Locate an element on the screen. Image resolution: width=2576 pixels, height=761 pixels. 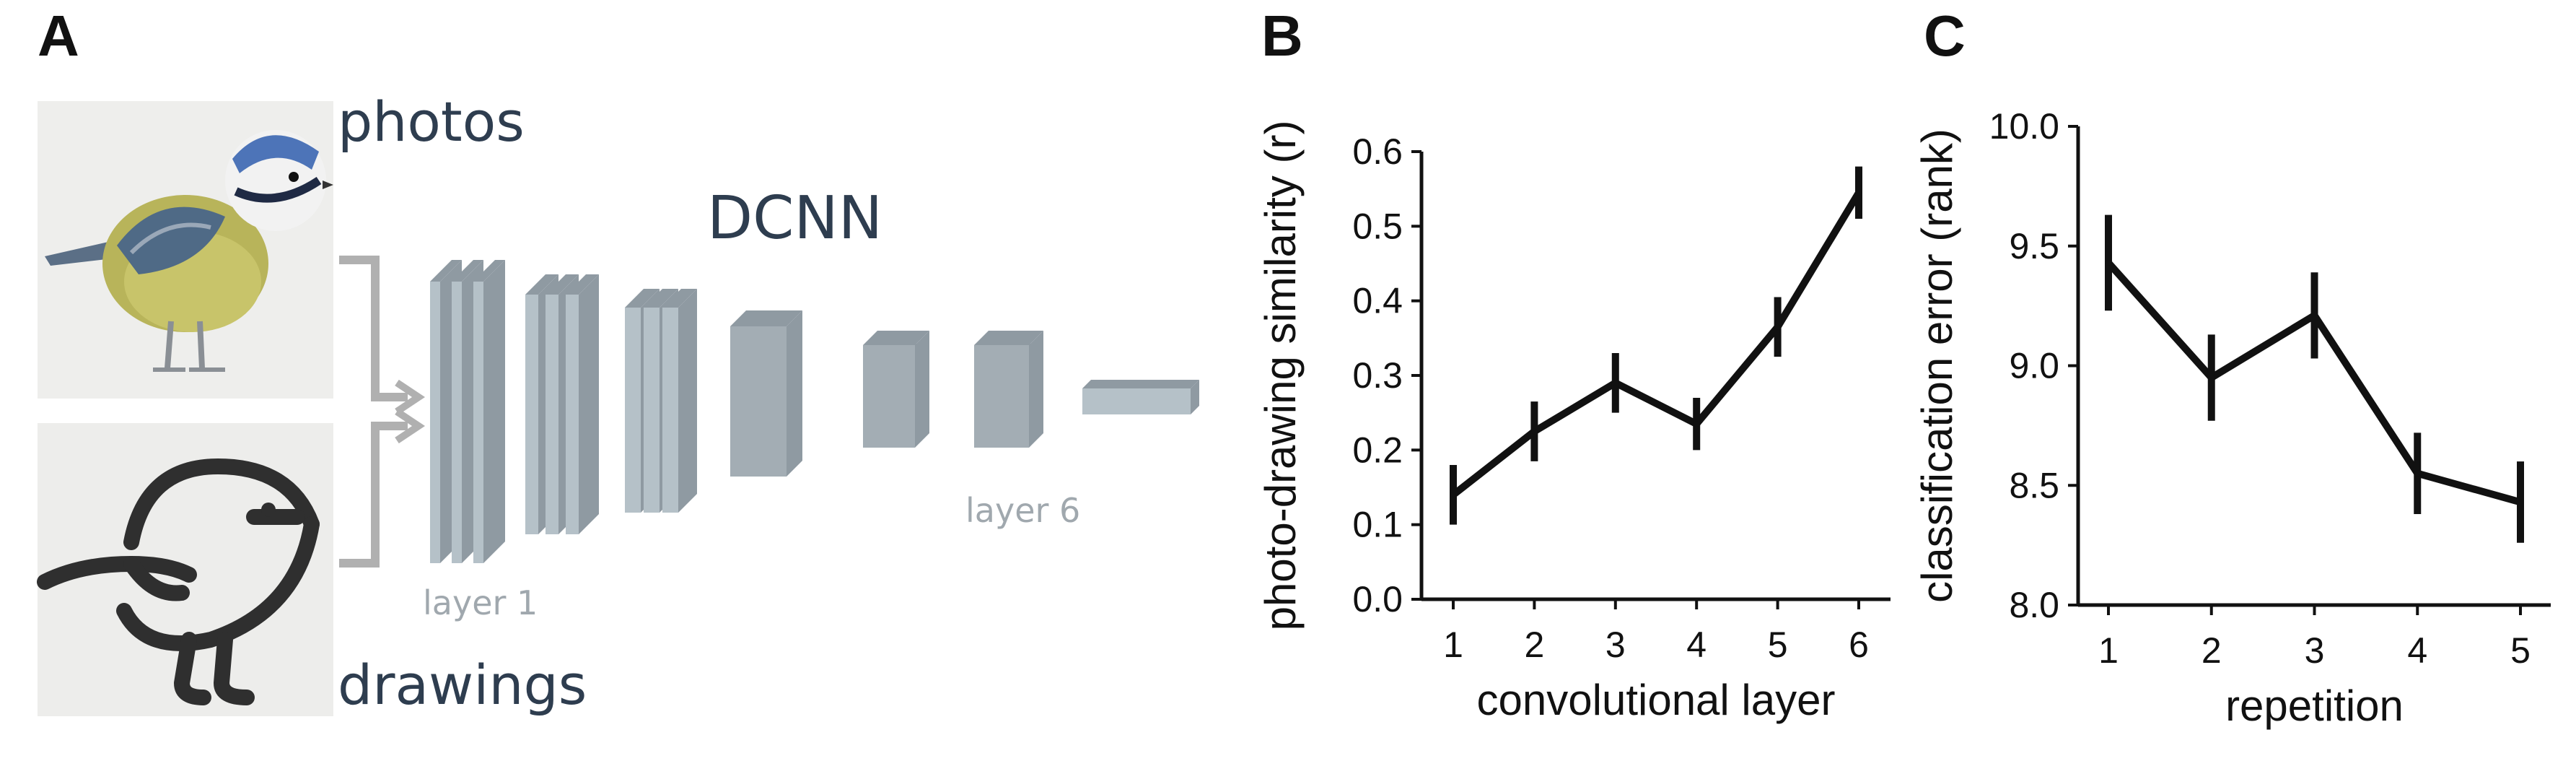
y-tick-label: 9.5 is located at coordinates (2034, 246).